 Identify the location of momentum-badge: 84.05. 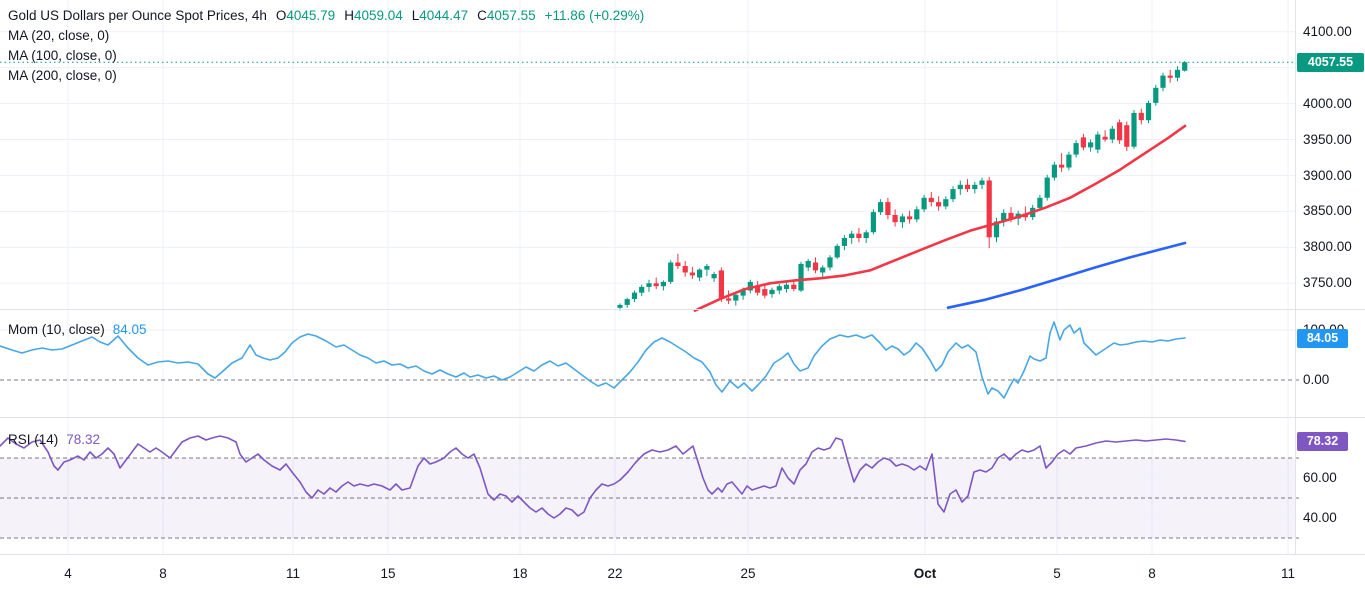
(1322, 338).